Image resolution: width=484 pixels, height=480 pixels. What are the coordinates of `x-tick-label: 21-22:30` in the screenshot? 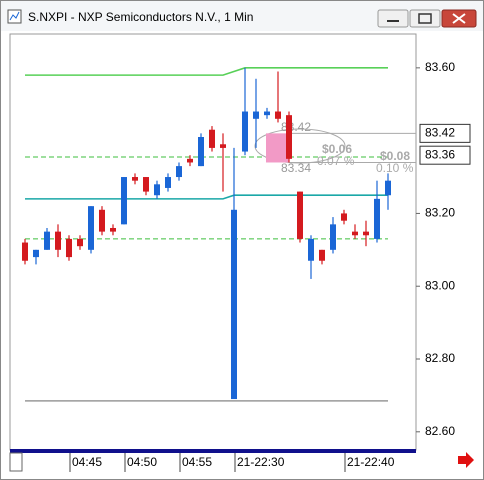 It's located at (261, 462).